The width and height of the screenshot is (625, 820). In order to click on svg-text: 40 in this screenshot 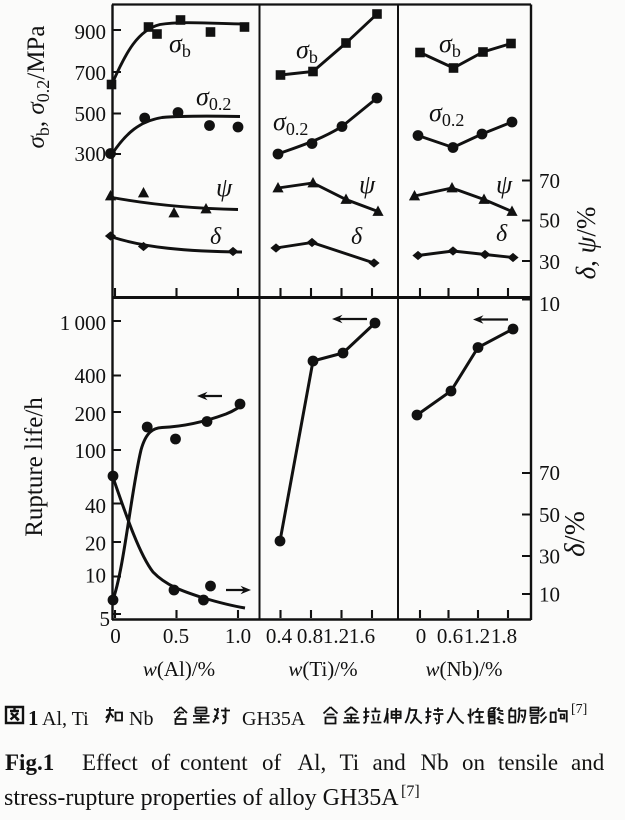, I will do `click(95, 506)`.